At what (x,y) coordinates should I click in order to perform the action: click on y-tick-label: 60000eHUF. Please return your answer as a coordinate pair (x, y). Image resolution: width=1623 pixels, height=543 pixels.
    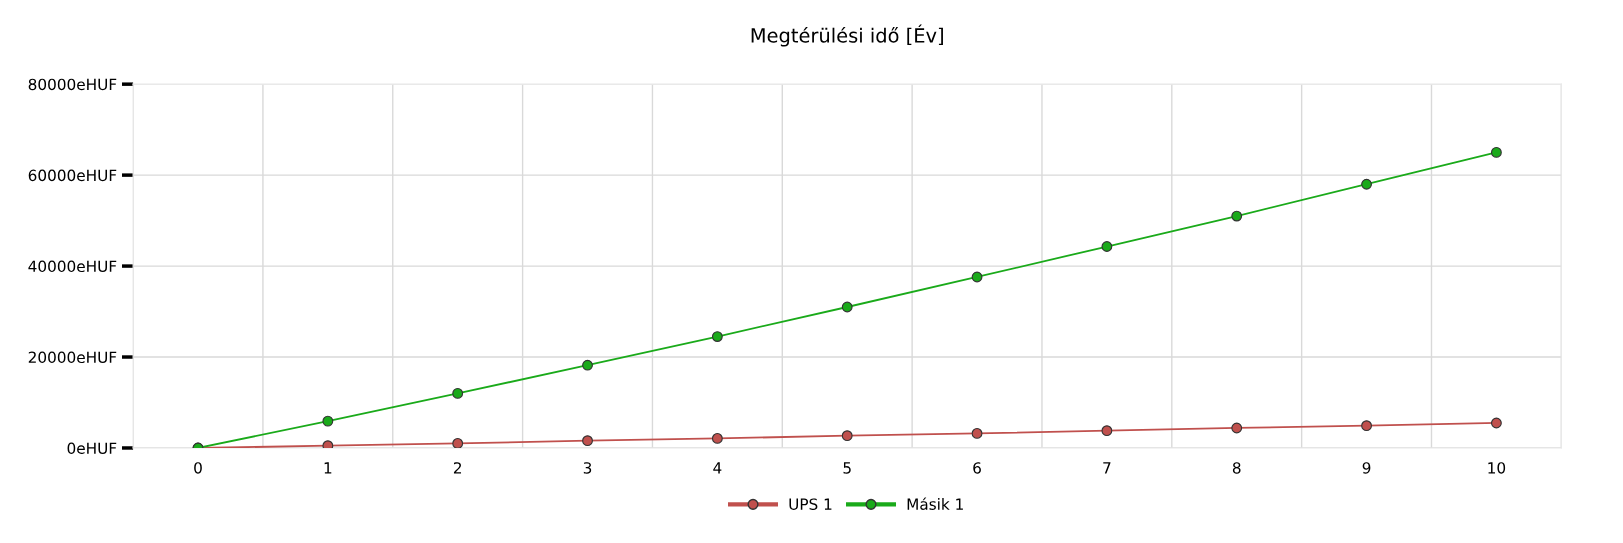
    Looking at the image, I should click on (72, 175).